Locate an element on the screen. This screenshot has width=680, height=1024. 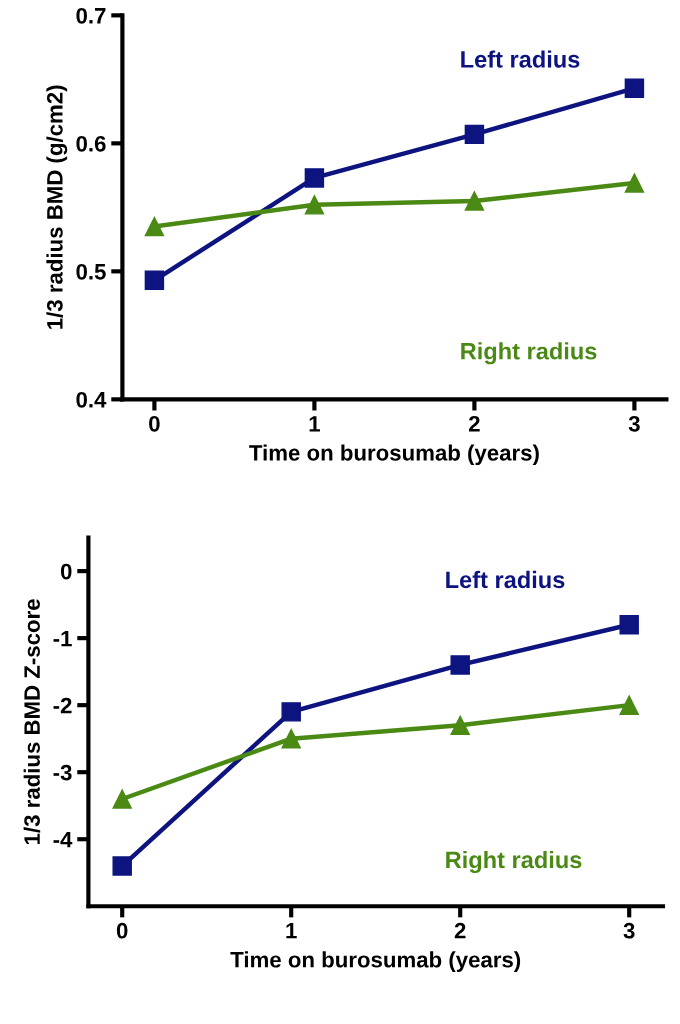
y-tick-label: -2 is located at coordinates (62, 705).